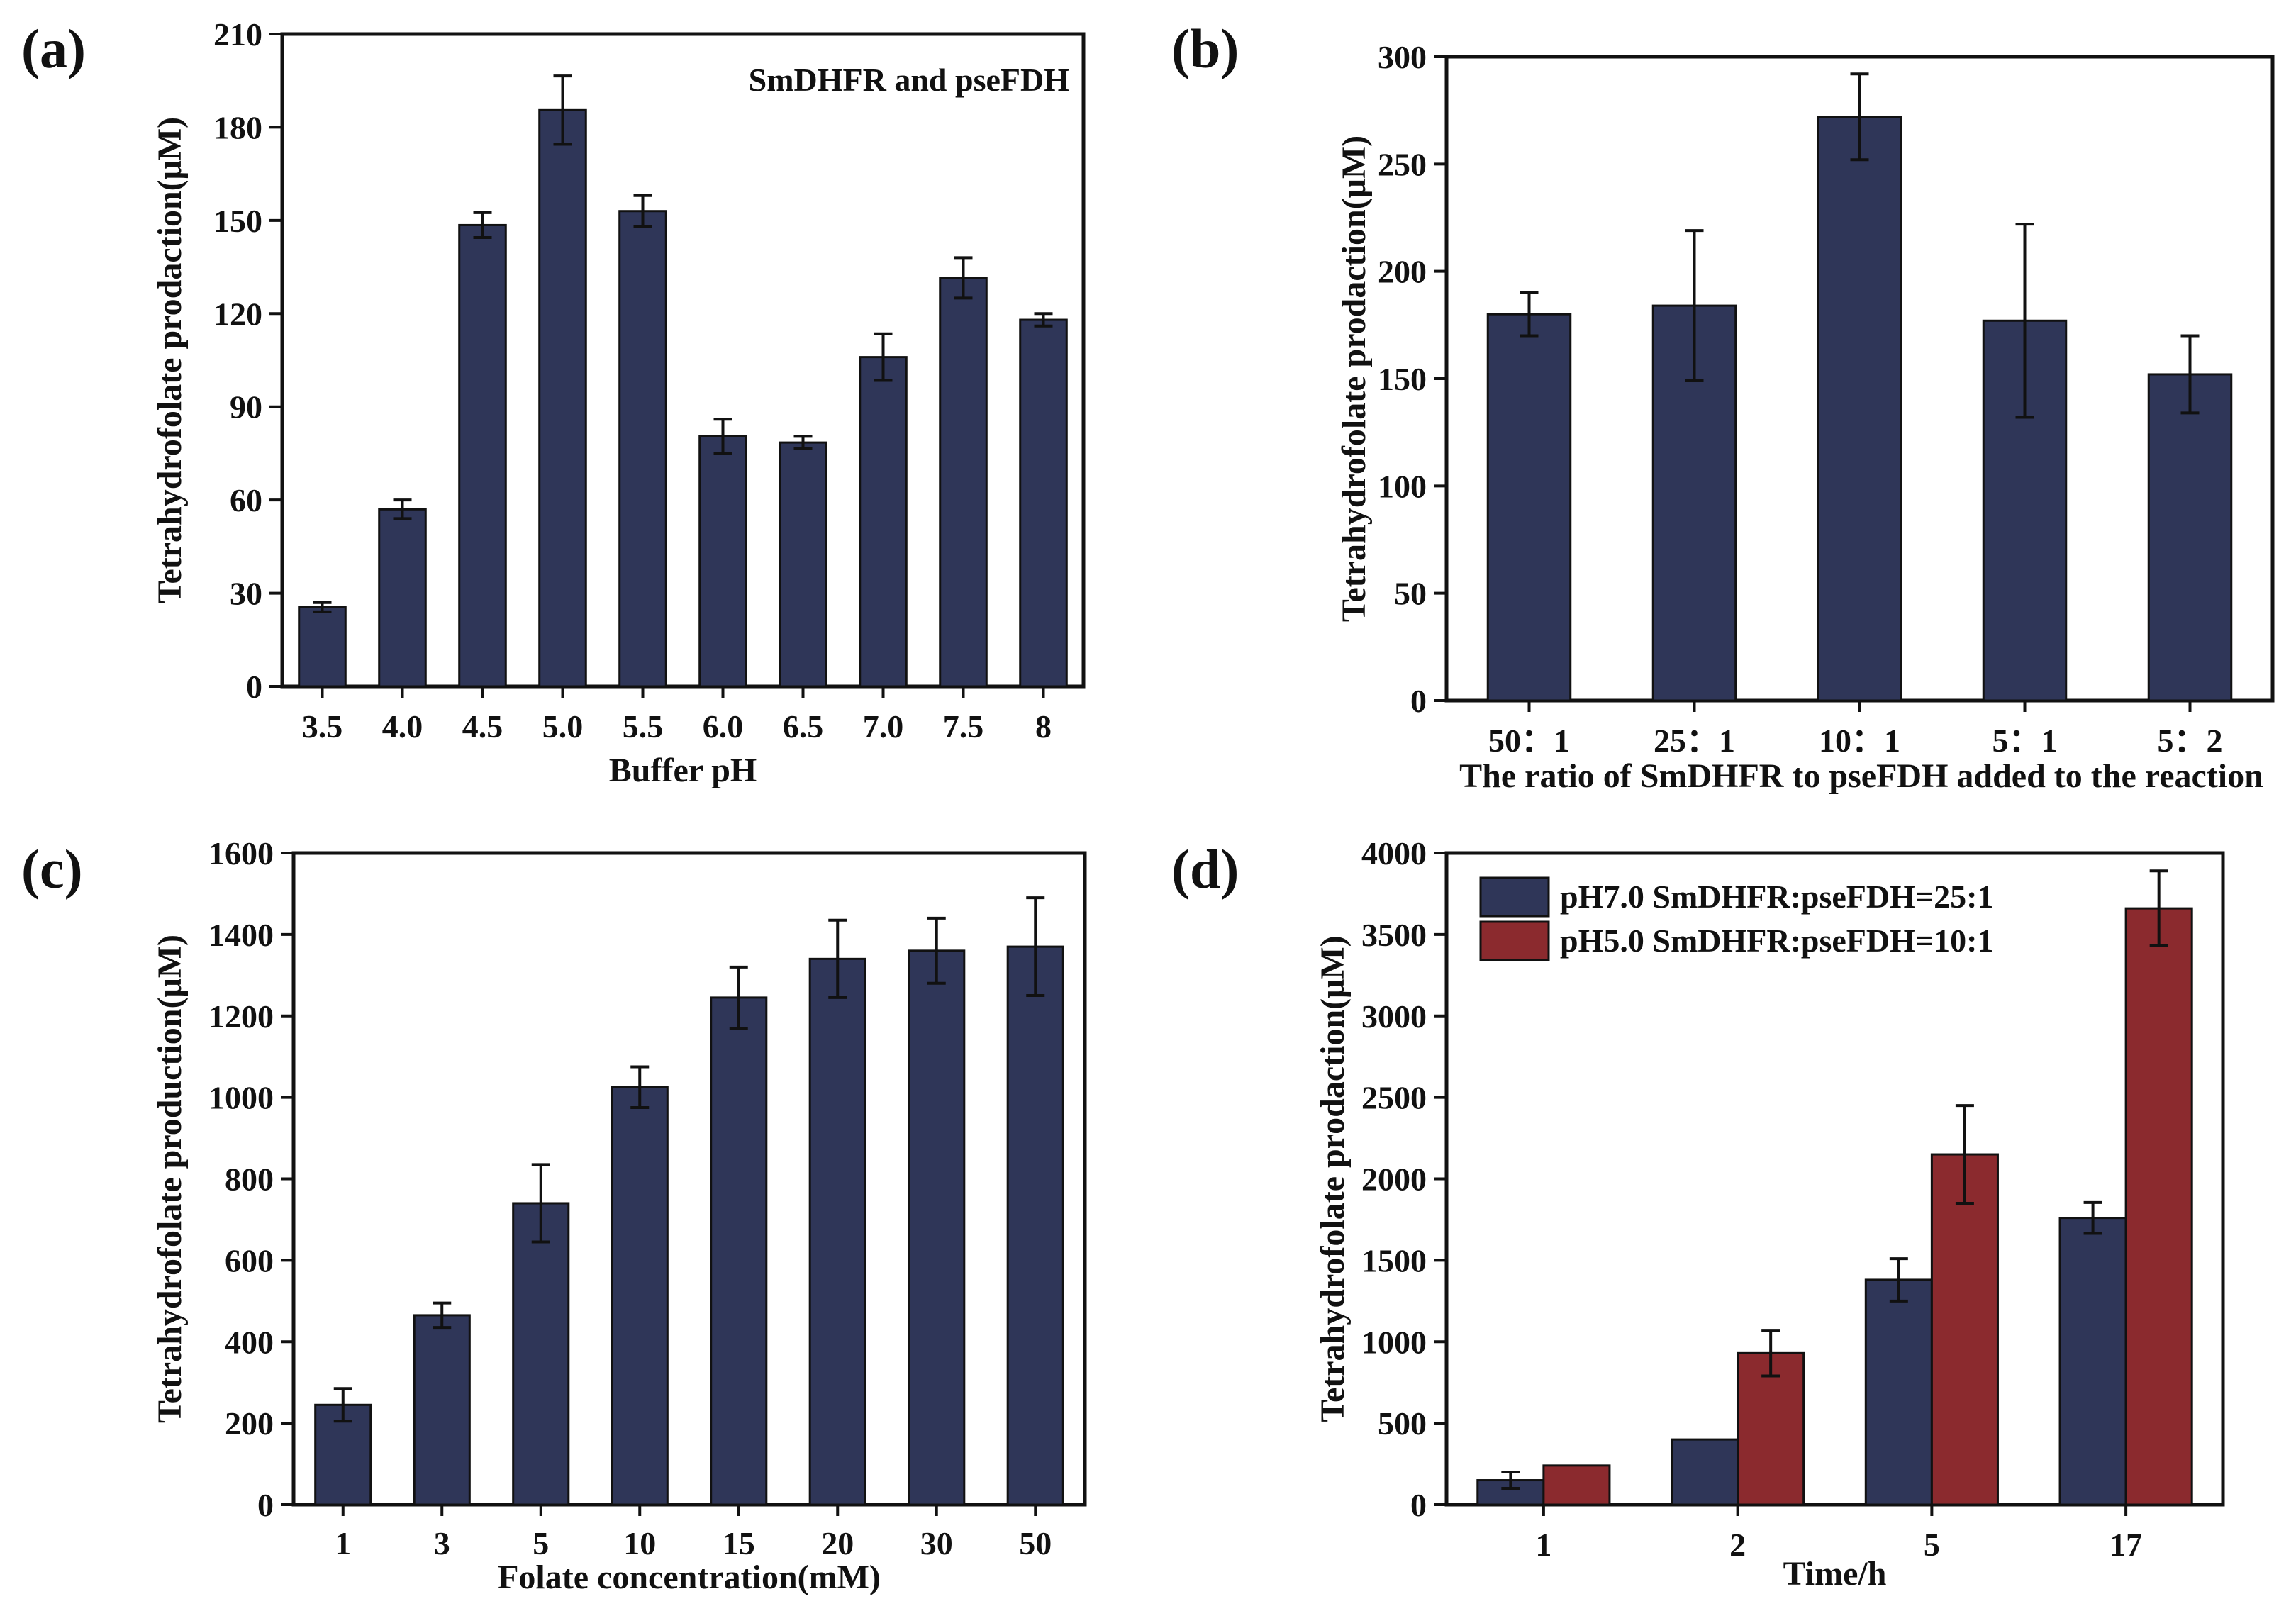 The image size is (2296, 1611). I want to click on x-tick-label: 50, so click(1035, 1543).